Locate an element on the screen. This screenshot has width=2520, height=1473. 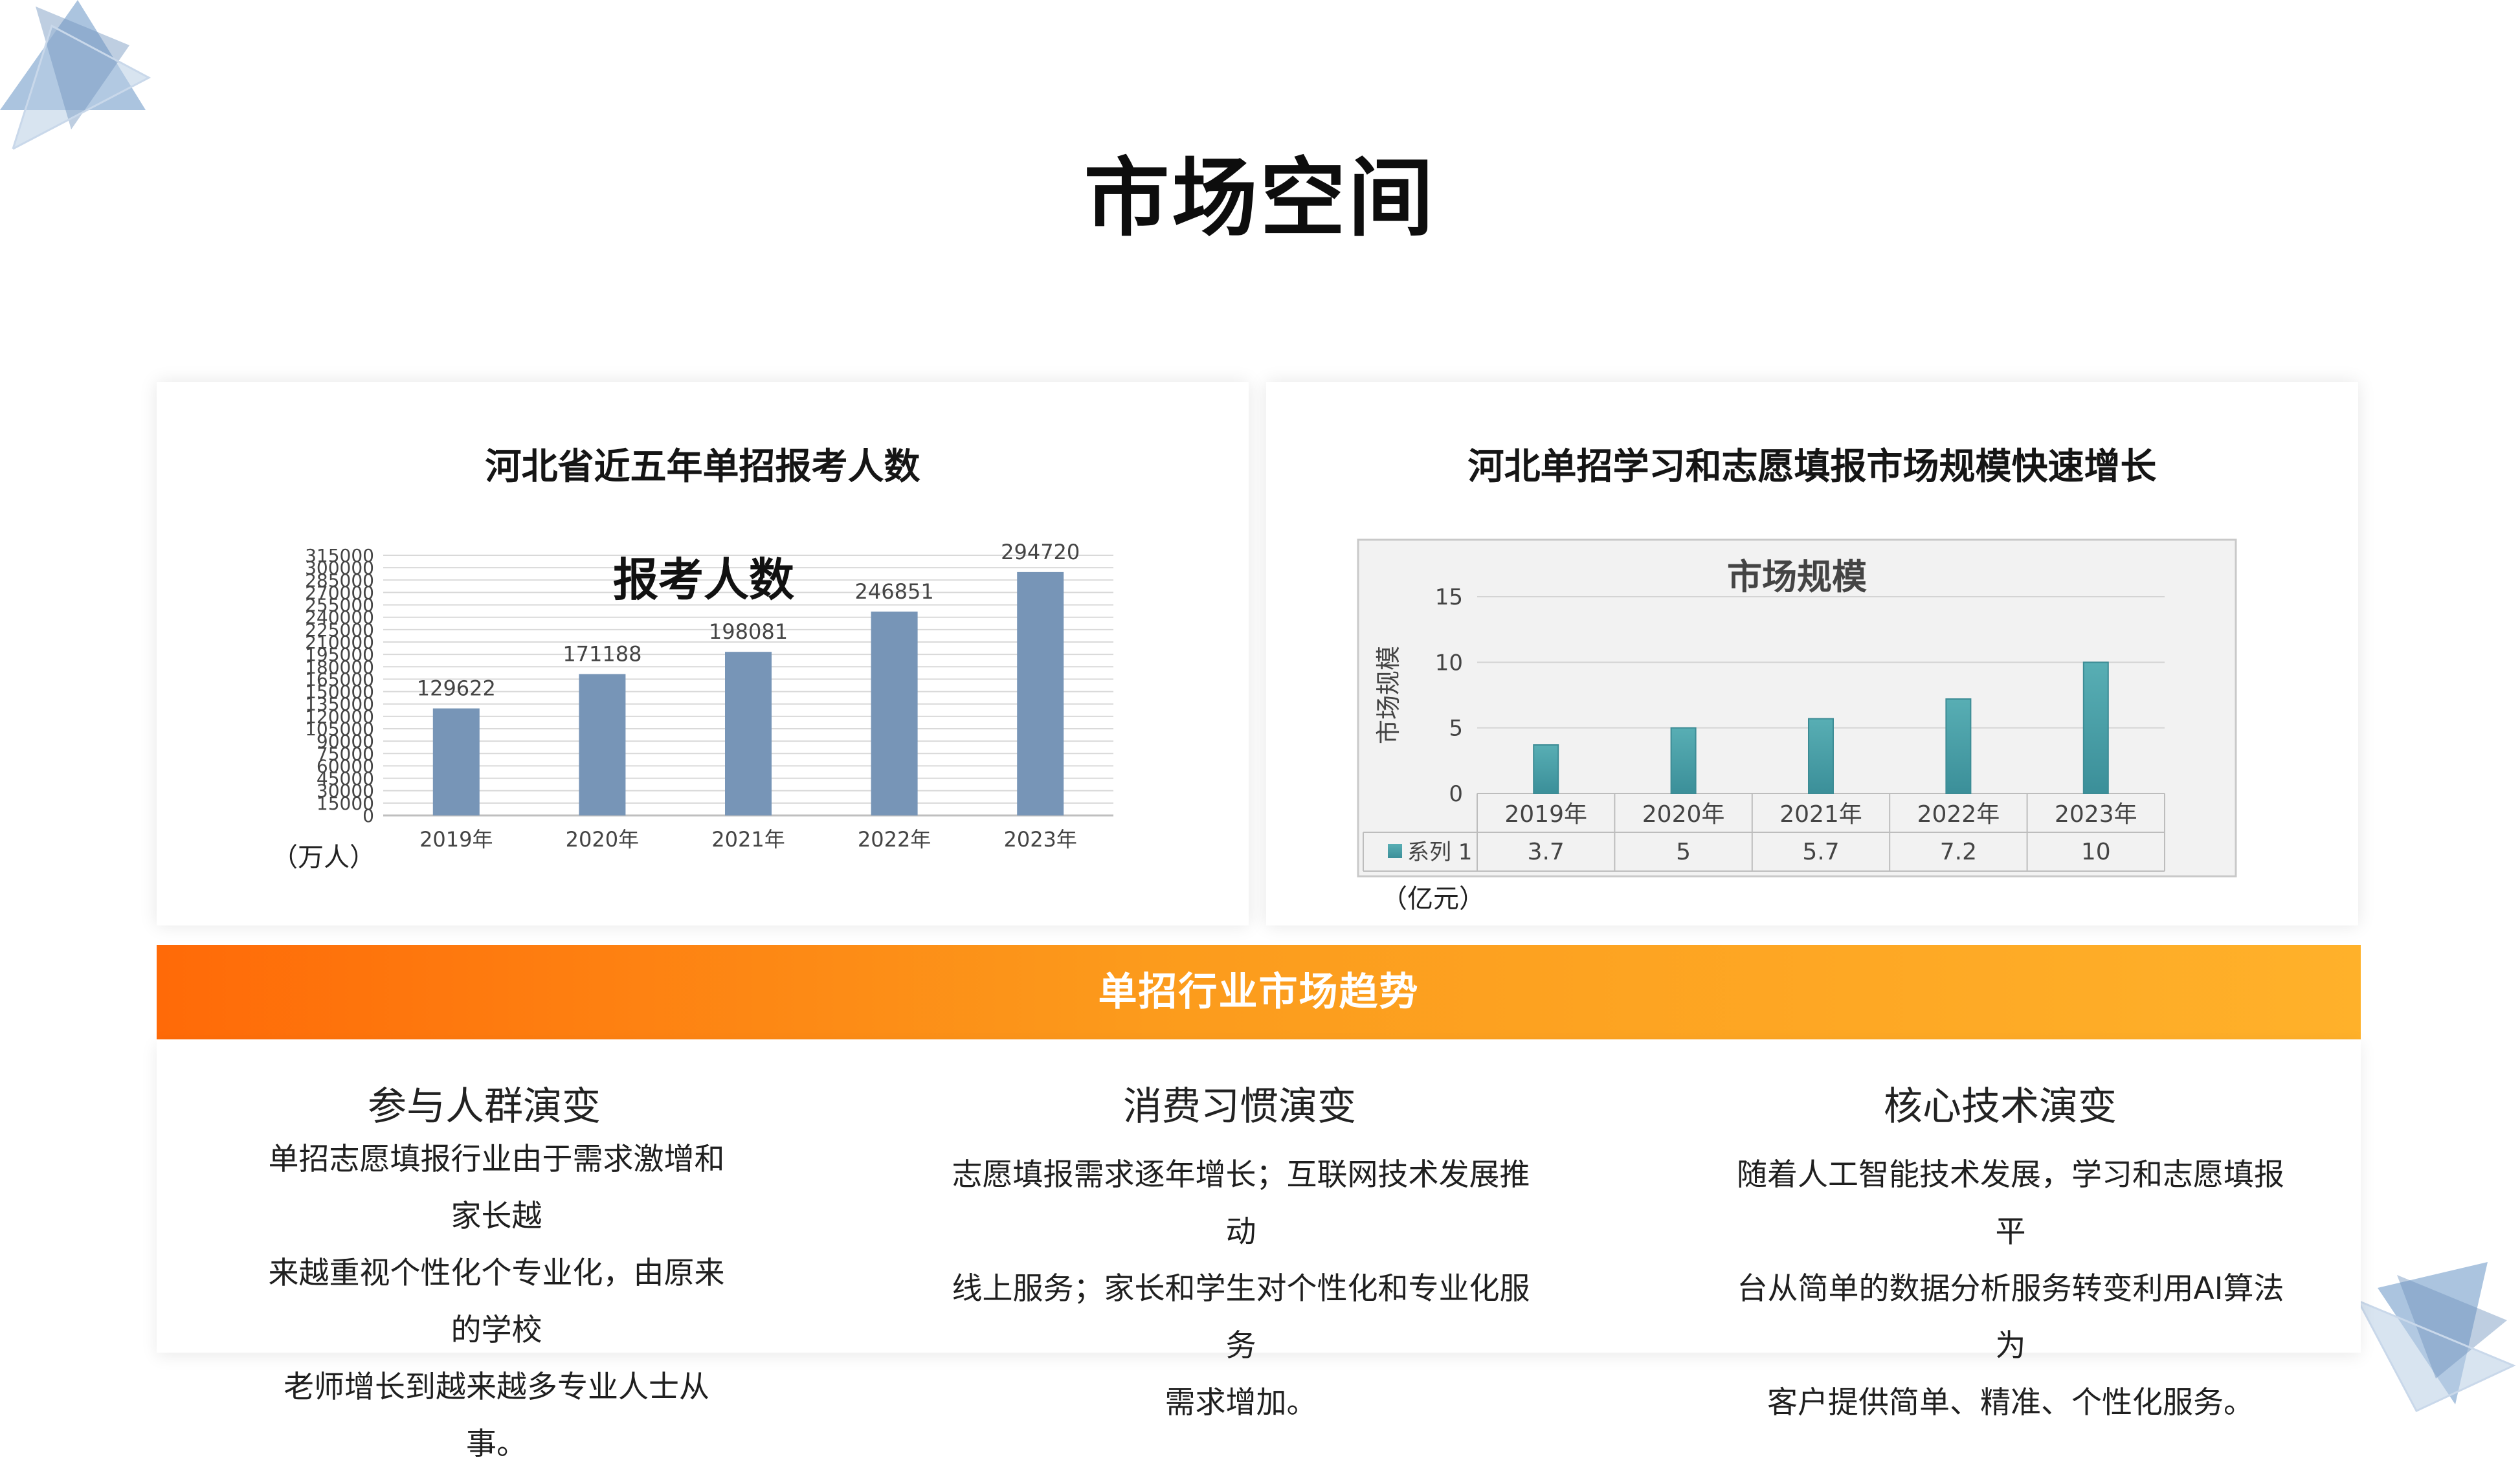
y-tick-label: 15 is located at coordinates (1449, 597).